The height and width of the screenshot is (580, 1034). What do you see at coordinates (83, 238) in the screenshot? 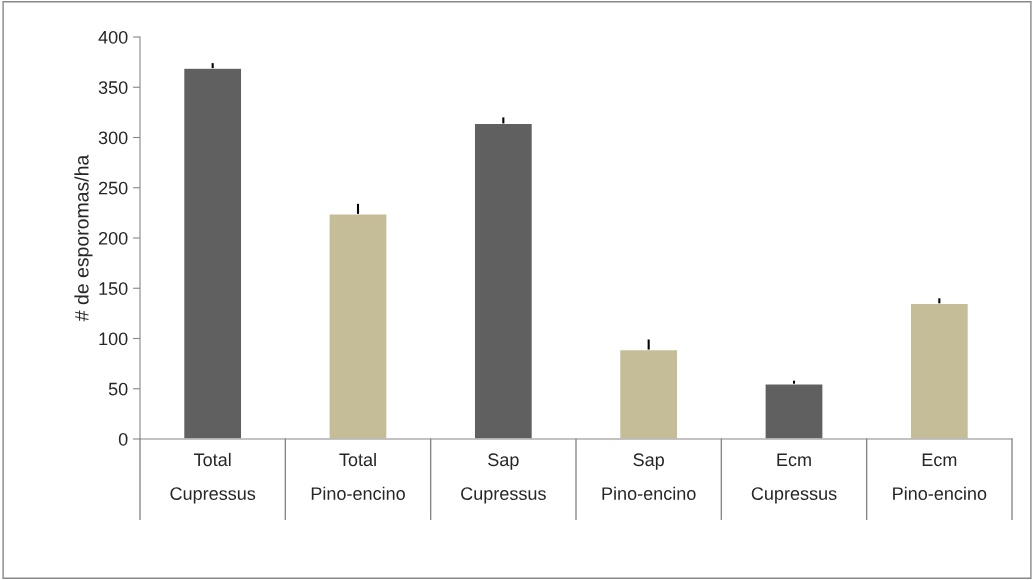
I see `y-axis-title: # de esporomas/ha` at bounding box center [83, 238].